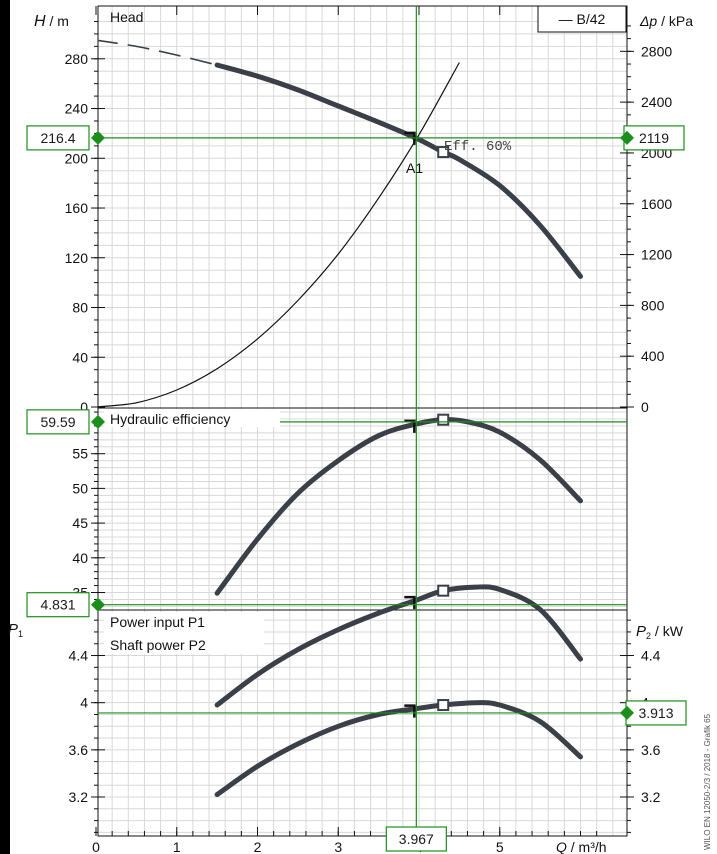 Image resolution: width=717 pixels, height=854 pixels. I want to click on op-mark-head, so click(410, 138).